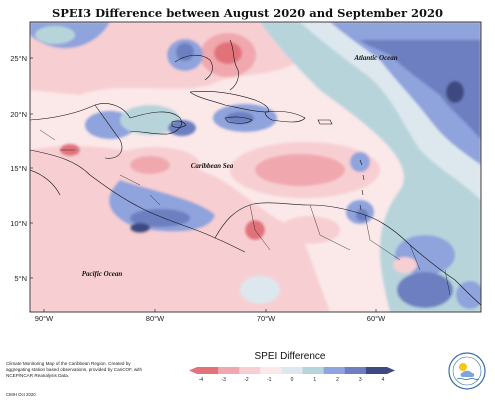  I want to click on lon-label-80: 80°W, so click(155, 318).